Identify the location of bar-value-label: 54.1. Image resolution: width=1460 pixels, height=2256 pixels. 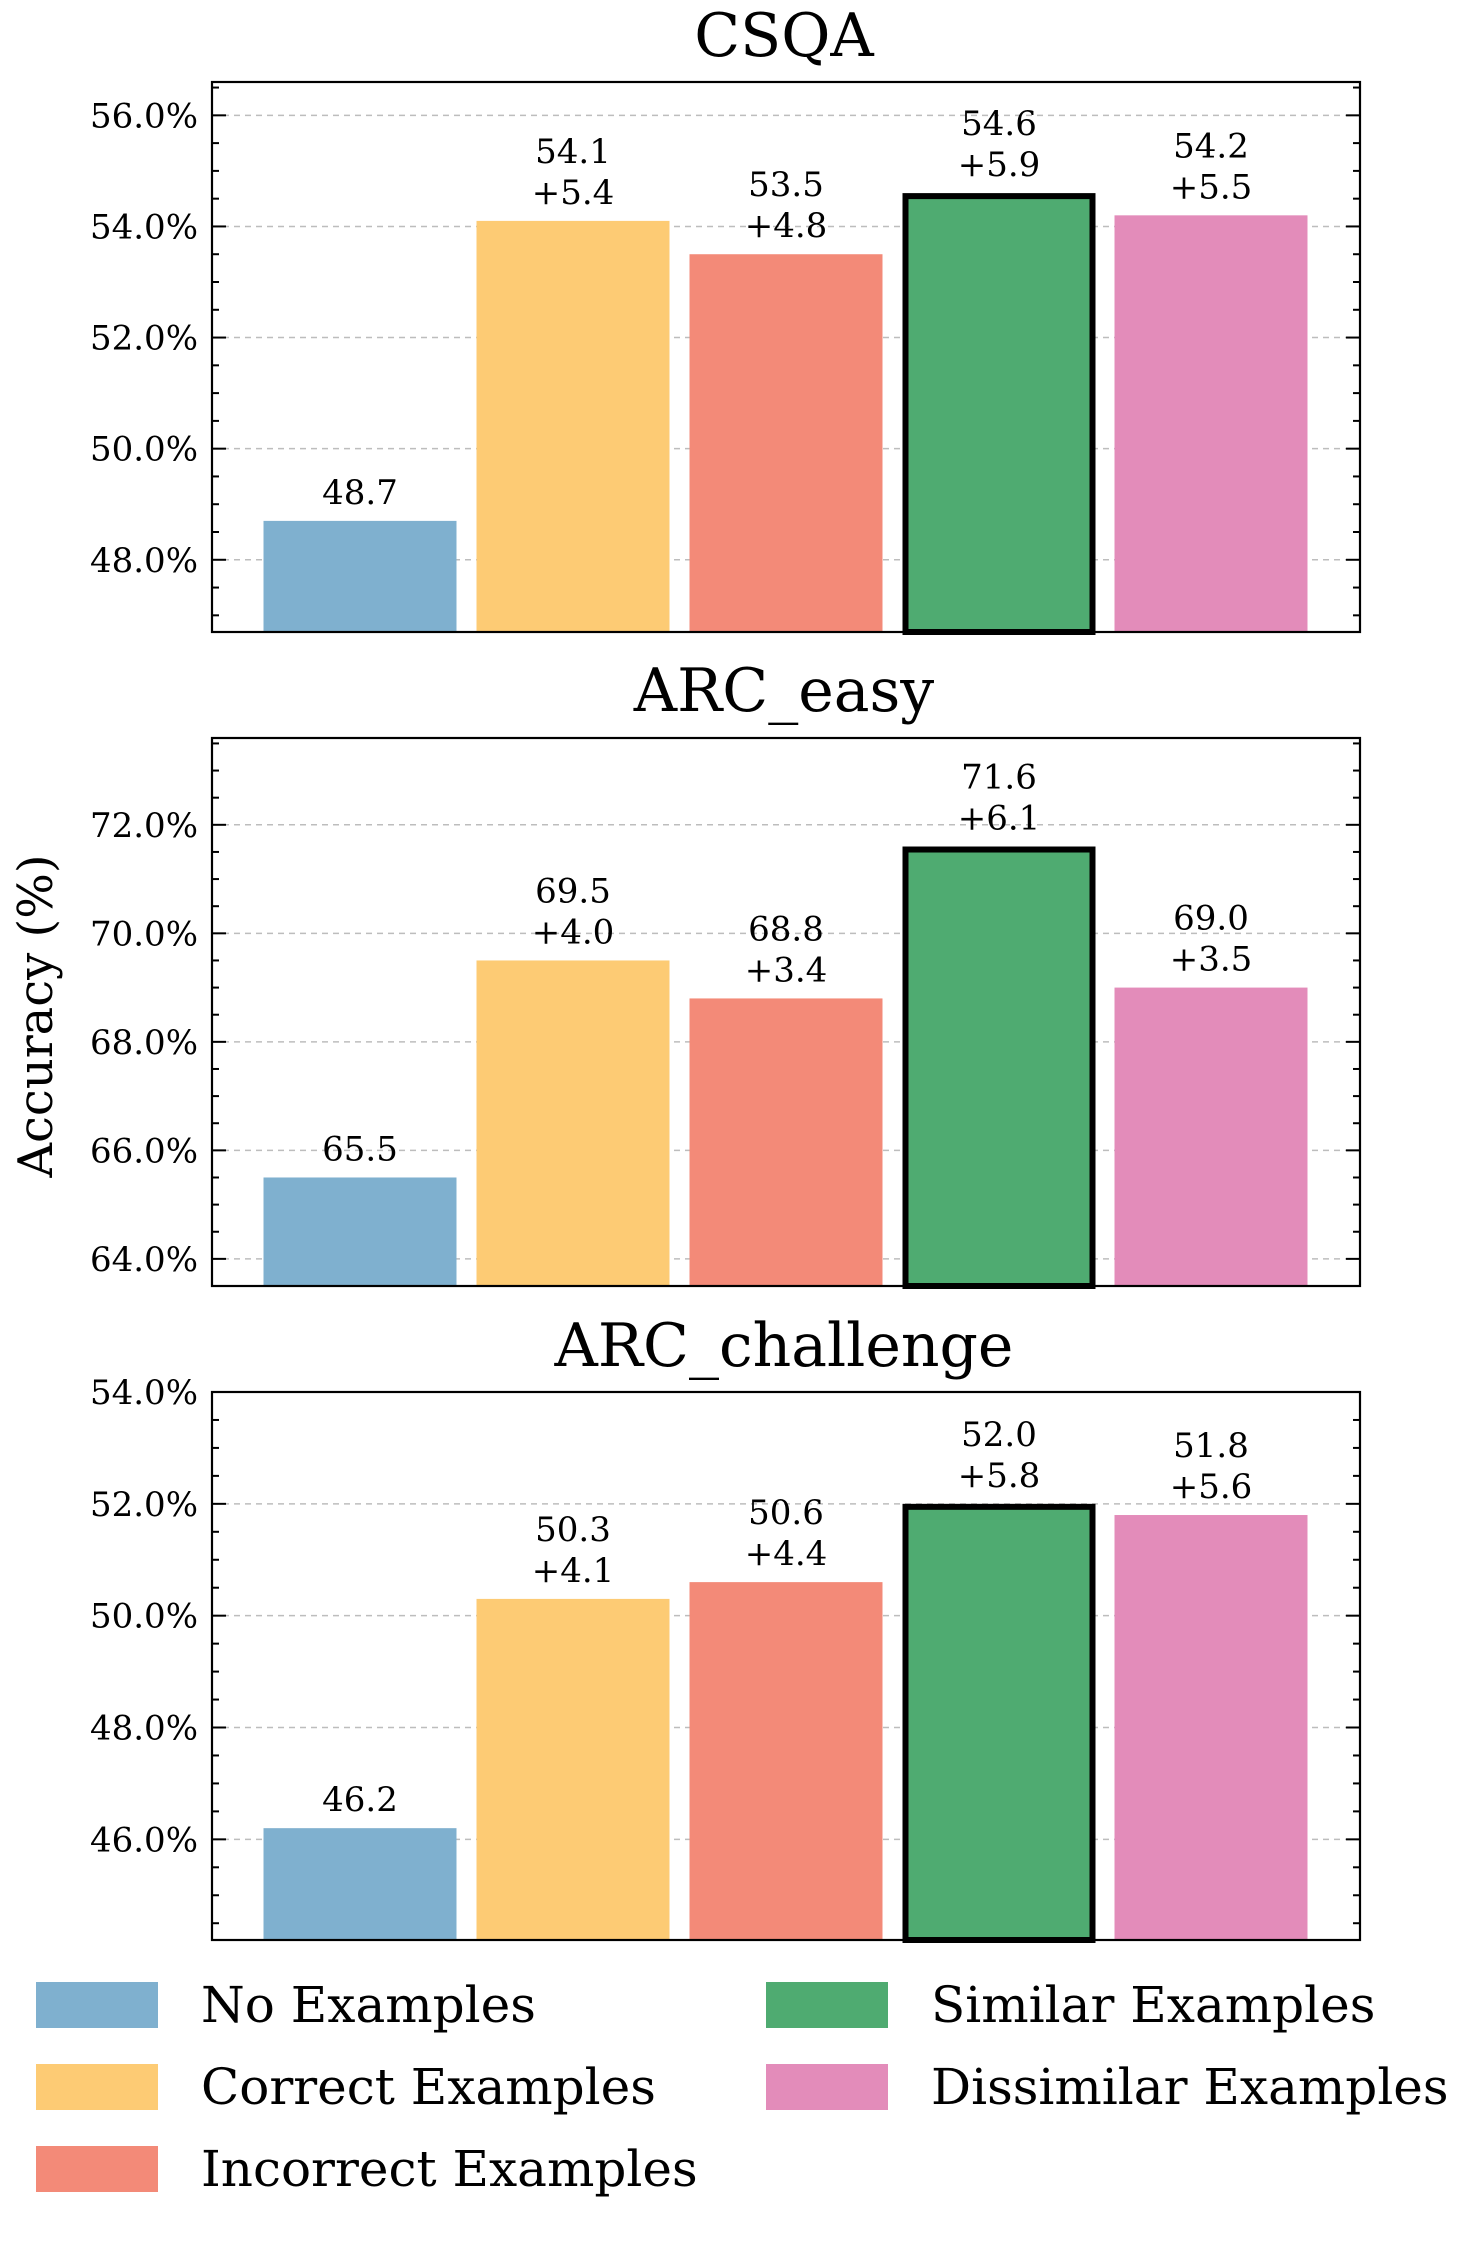
(573, 152).